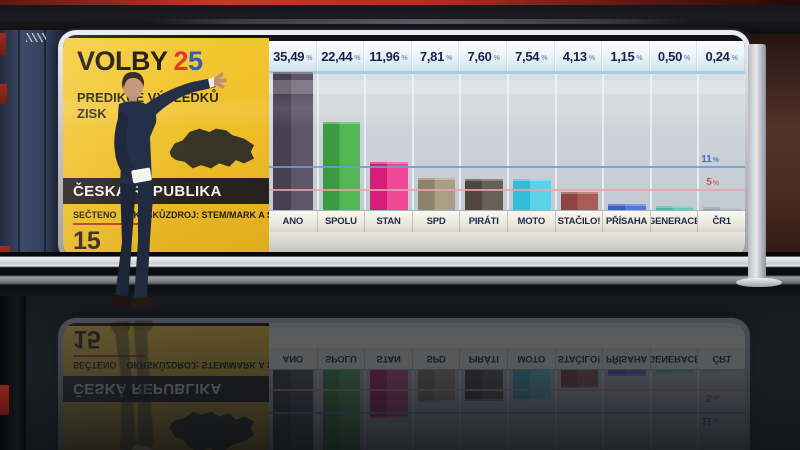  I want to click on logo-digit-5: 5, so click(195, 61).